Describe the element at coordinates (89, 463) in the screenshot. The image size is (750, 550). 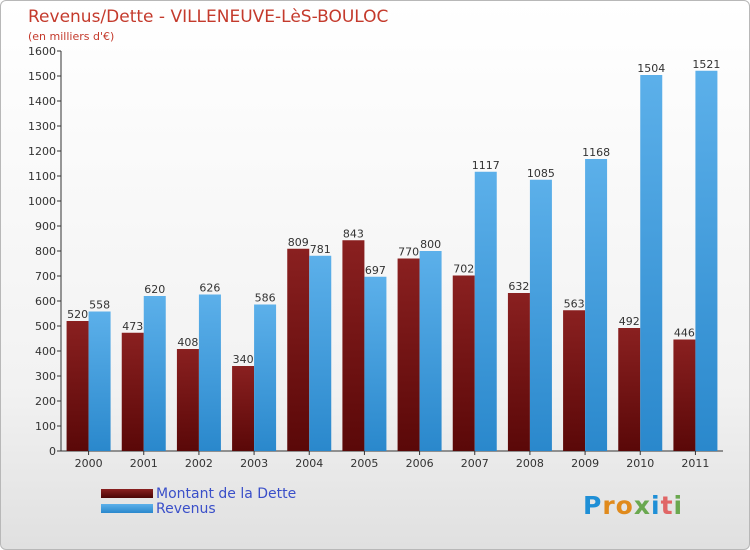
I see `x-tick-label-2000: 2000` at that location.